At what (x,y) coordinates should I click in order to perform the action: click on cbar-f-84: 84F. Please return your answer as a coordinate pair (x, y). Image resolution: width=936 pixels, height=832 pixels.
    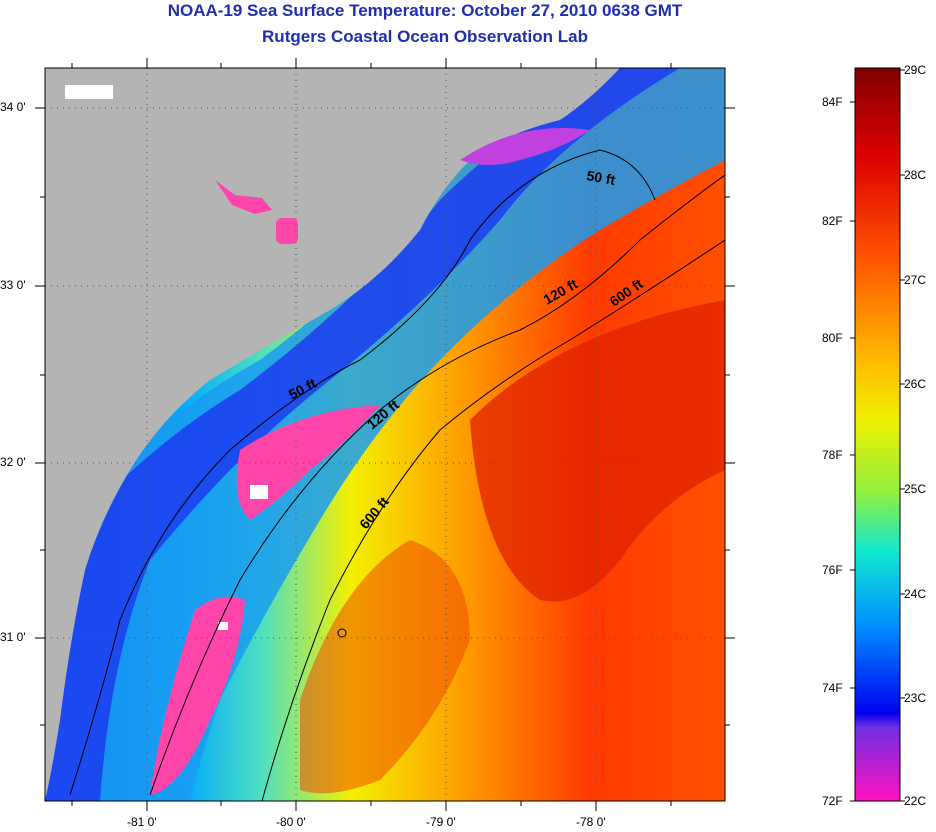
    Looking at the image, I should click on (832, 102).